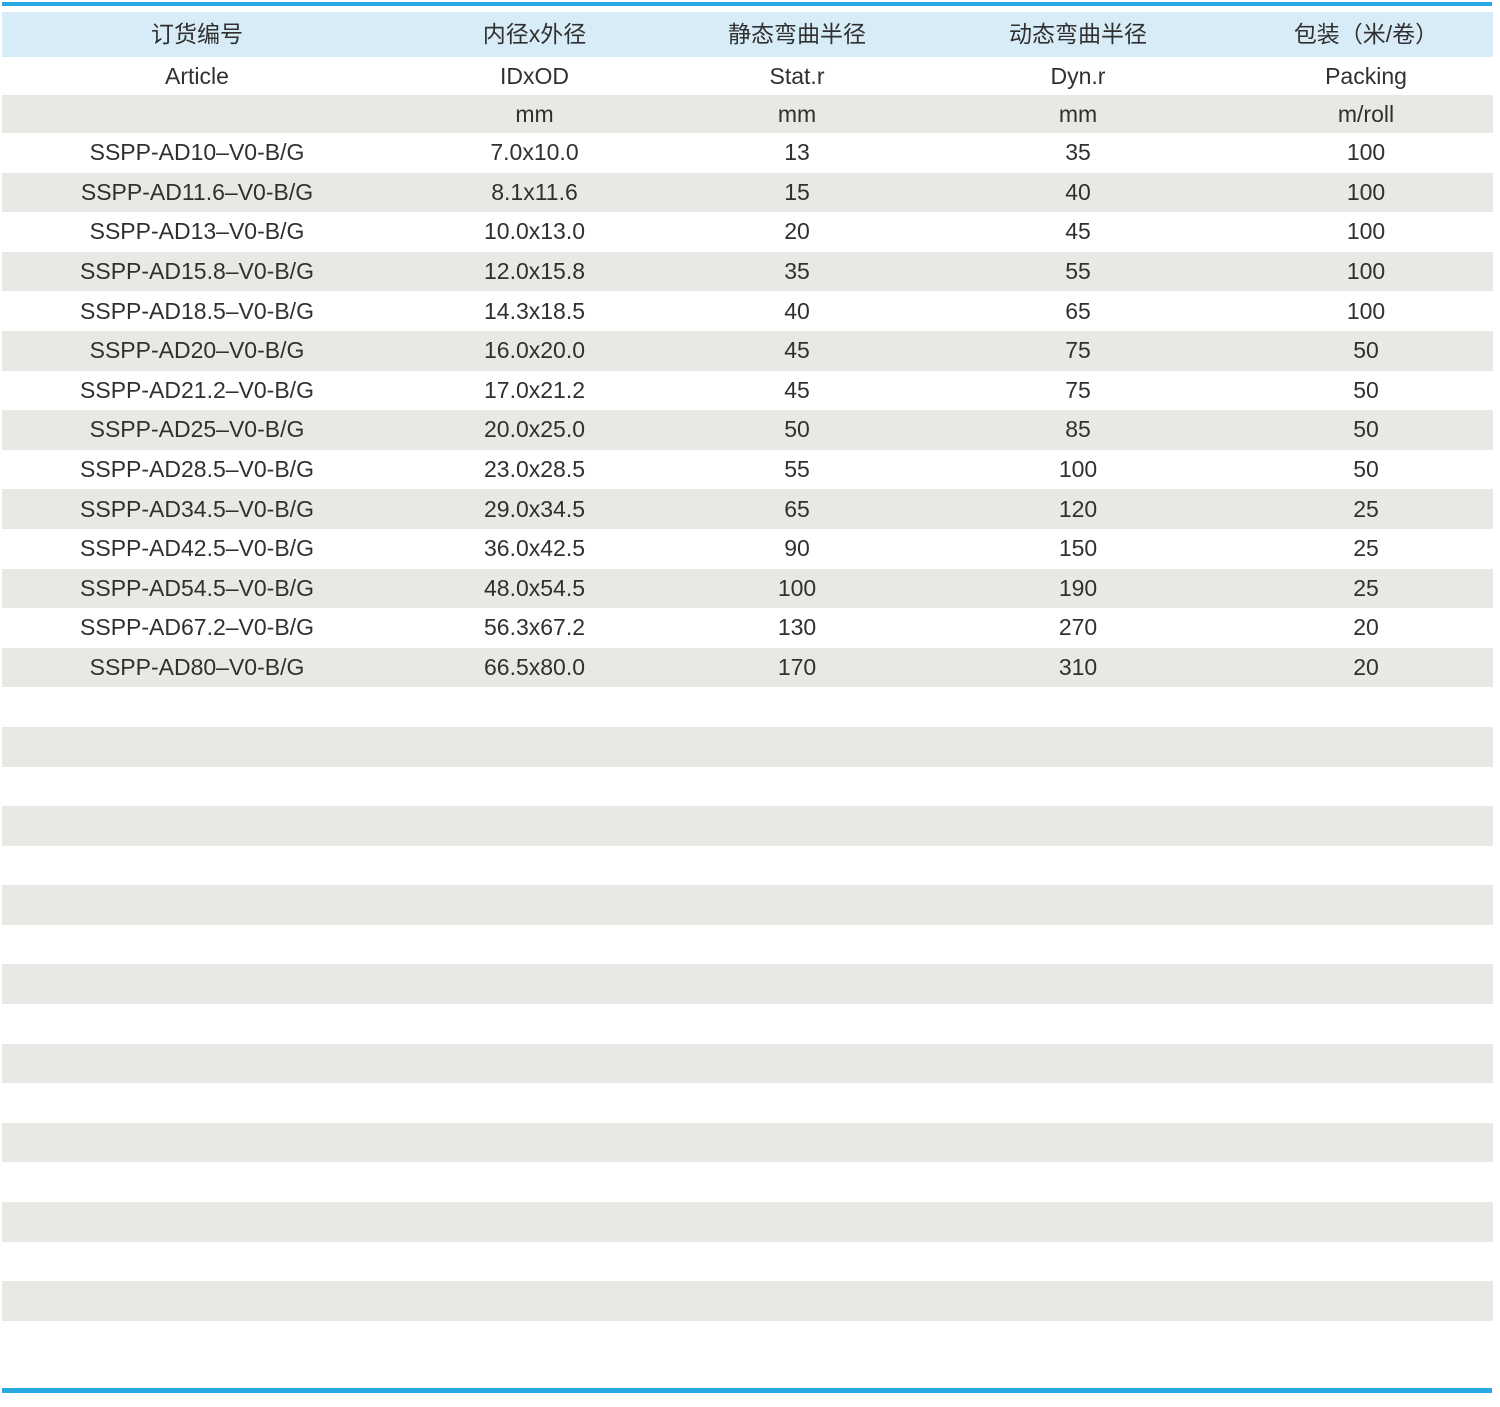 This screenshot has width=1500, height=1407. Describe the element at coordinates (534, 231) in the screenshot. I see `cell-idod: 10.0x13.0` at that location.